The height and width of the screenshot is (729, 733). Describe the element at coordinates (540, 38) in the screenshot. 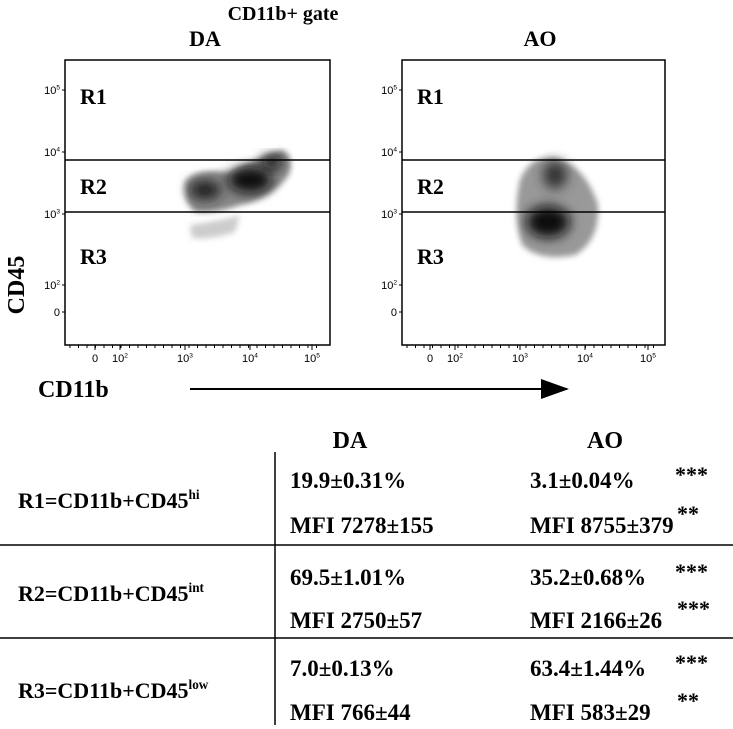

I see `panel-title: AO` at that location.